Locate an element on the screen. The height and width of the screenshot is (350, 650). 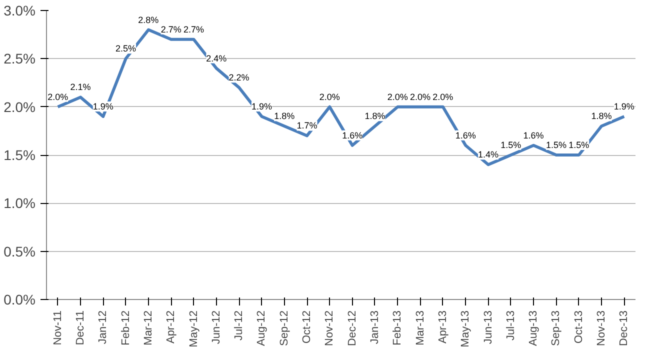
data-label: 2.8% is located at coordinates (148, 19).